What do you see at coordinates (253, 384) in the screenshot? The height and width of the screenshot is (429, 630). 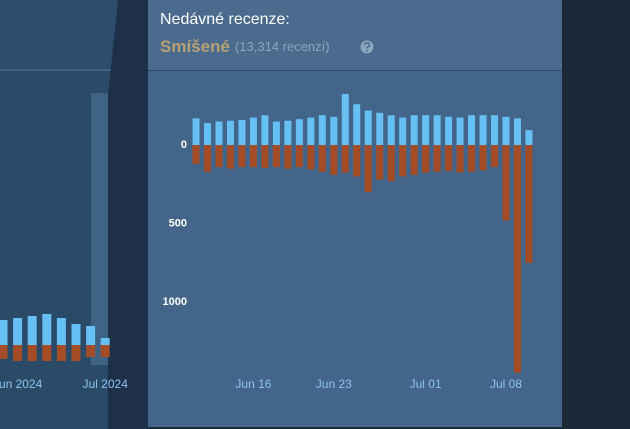 I see `x-tick-label: Jun 16` at bounding box center [253, 384].